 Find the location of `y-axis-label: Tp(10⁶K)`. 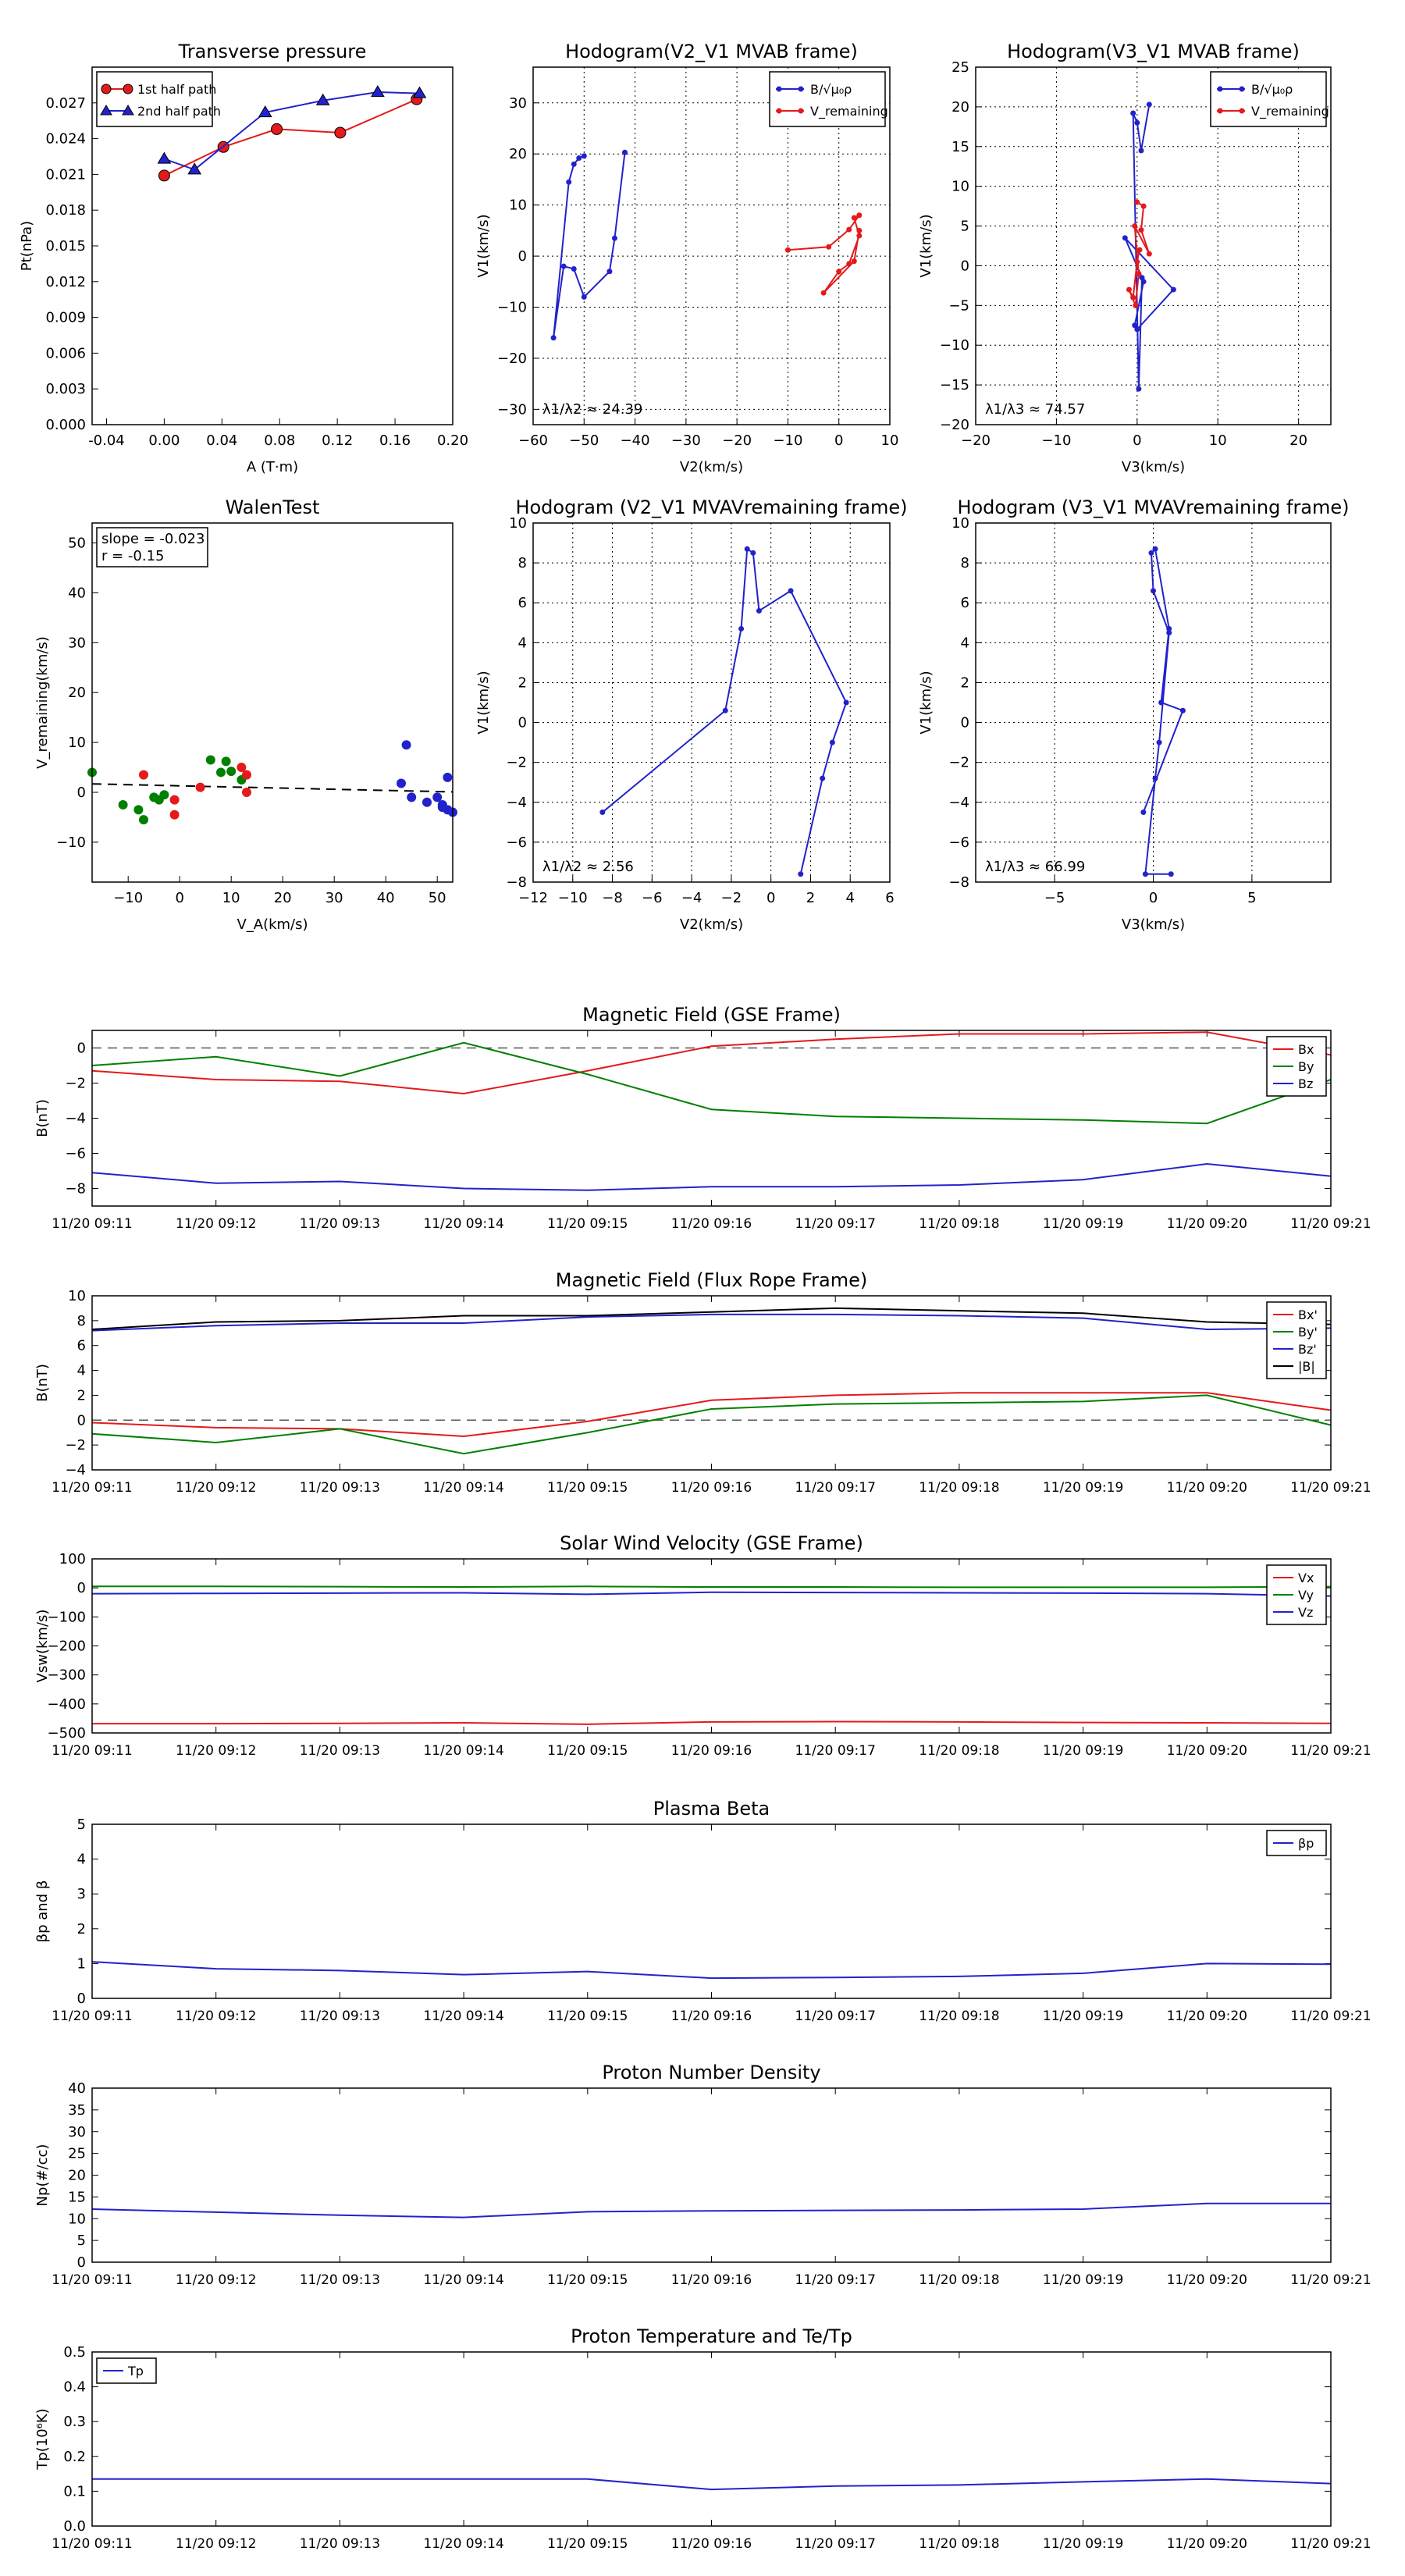

y-axis-label: Tp(10⁶K) is located at coordinates (43, 2439).